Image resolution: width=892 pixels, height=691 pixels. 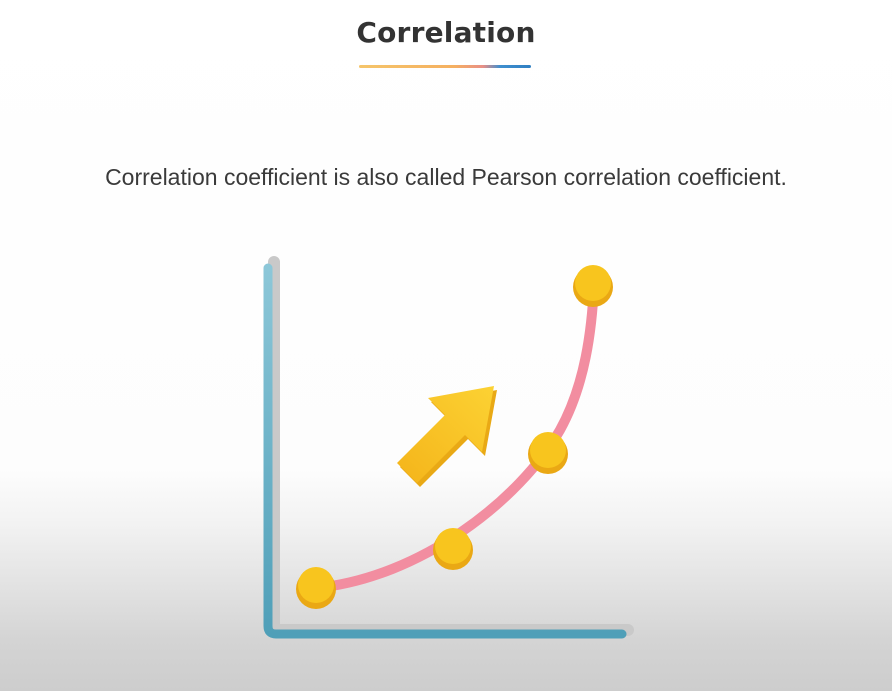 I want to click on slide-title: Correlation, so click(x=446, y=32).